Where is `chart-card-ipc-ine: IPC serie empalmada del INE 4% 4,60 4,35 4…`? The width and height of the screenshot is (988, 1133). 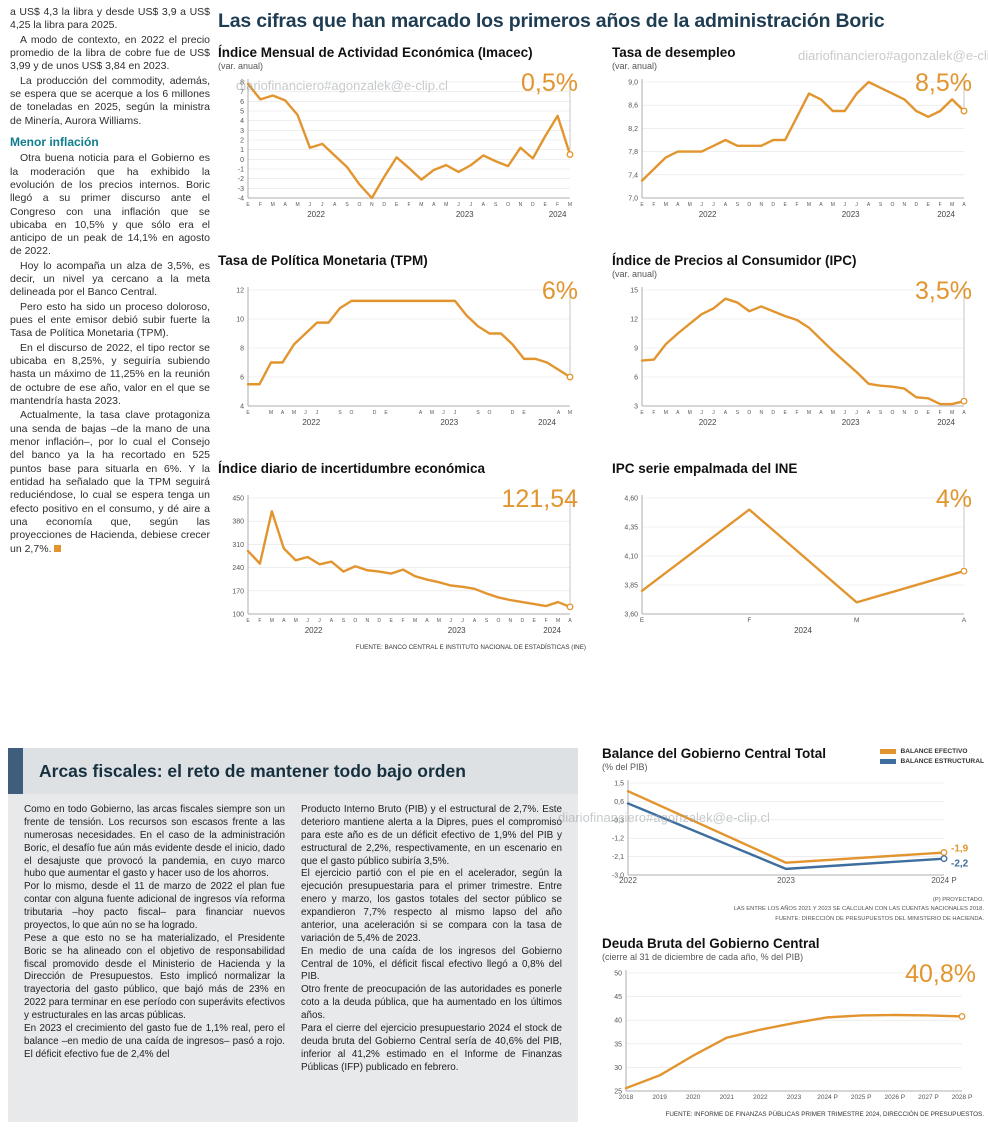 chart-card-ipc-ine: IPC serie empalmada del INE 4% 4,60 4,35 4… is located at coordinates (796, 556).